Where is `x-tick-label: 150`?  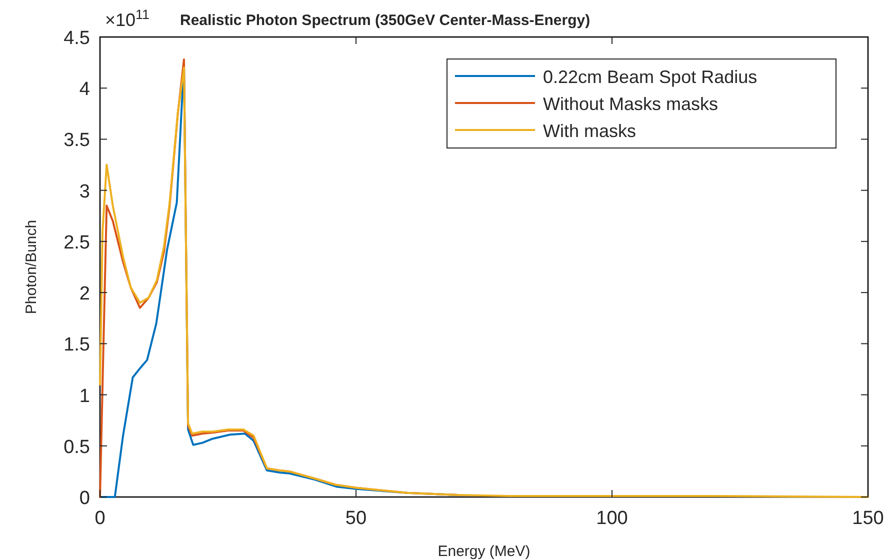
x-tick-label: 150 is located at coordinates (868, 518).